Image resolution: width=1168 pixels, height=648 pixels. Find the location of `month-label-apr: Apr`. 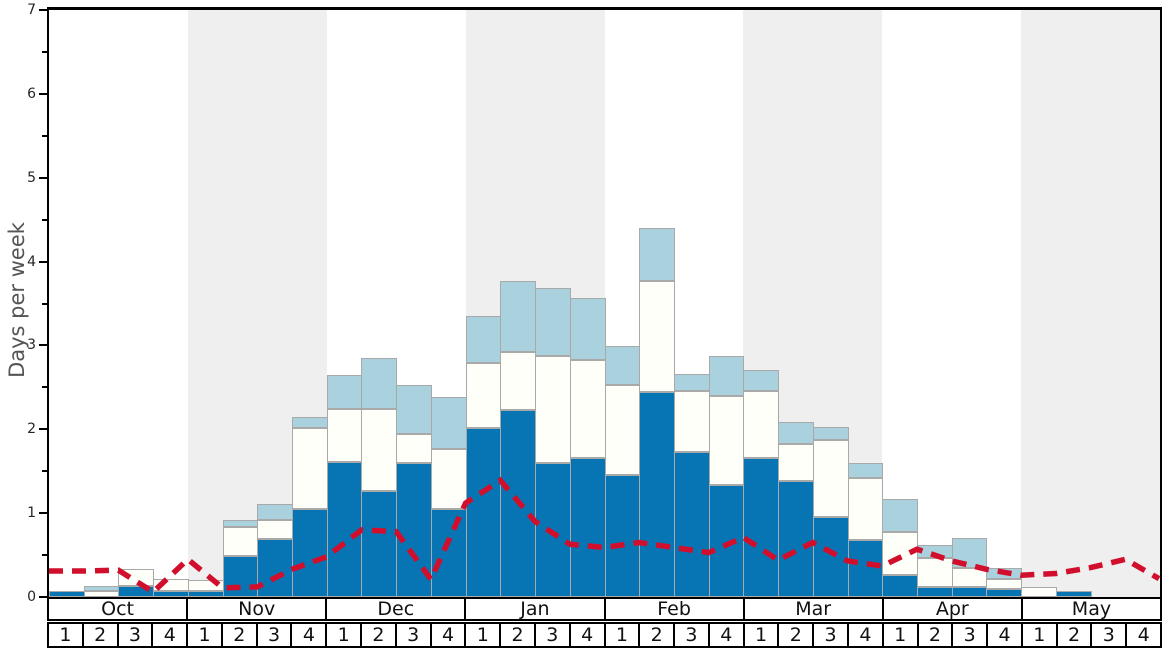

month-label-apr: Apr is located at coordinates (952, 609).